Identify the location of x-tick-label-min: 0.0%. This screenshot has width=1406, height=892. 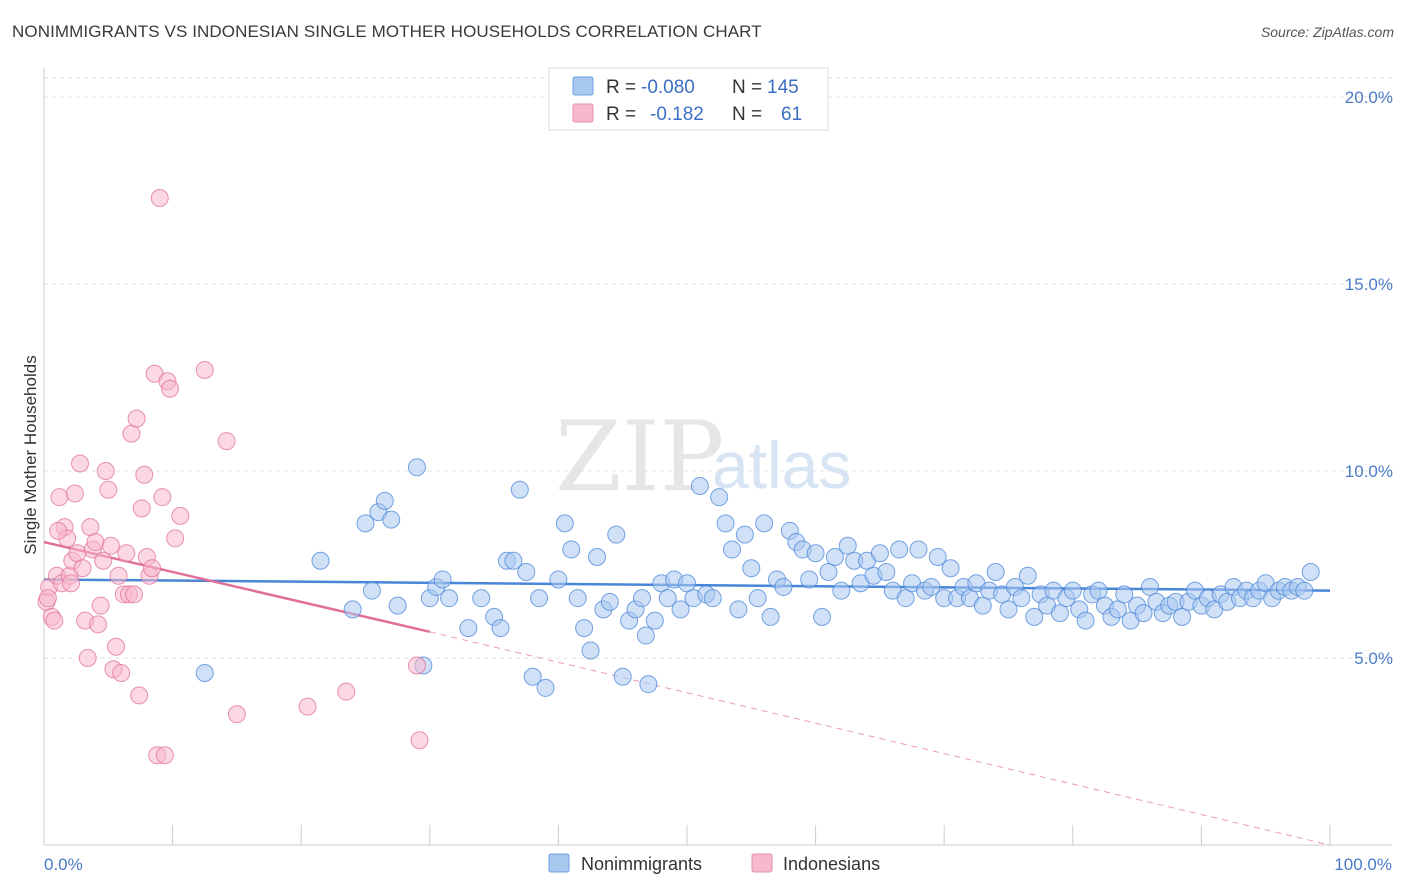
(63, 864).